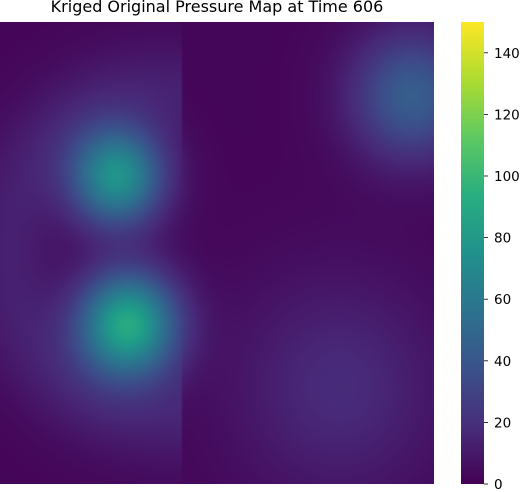  I want to click on colorbar-tick-label: 140, so click(507, 54).